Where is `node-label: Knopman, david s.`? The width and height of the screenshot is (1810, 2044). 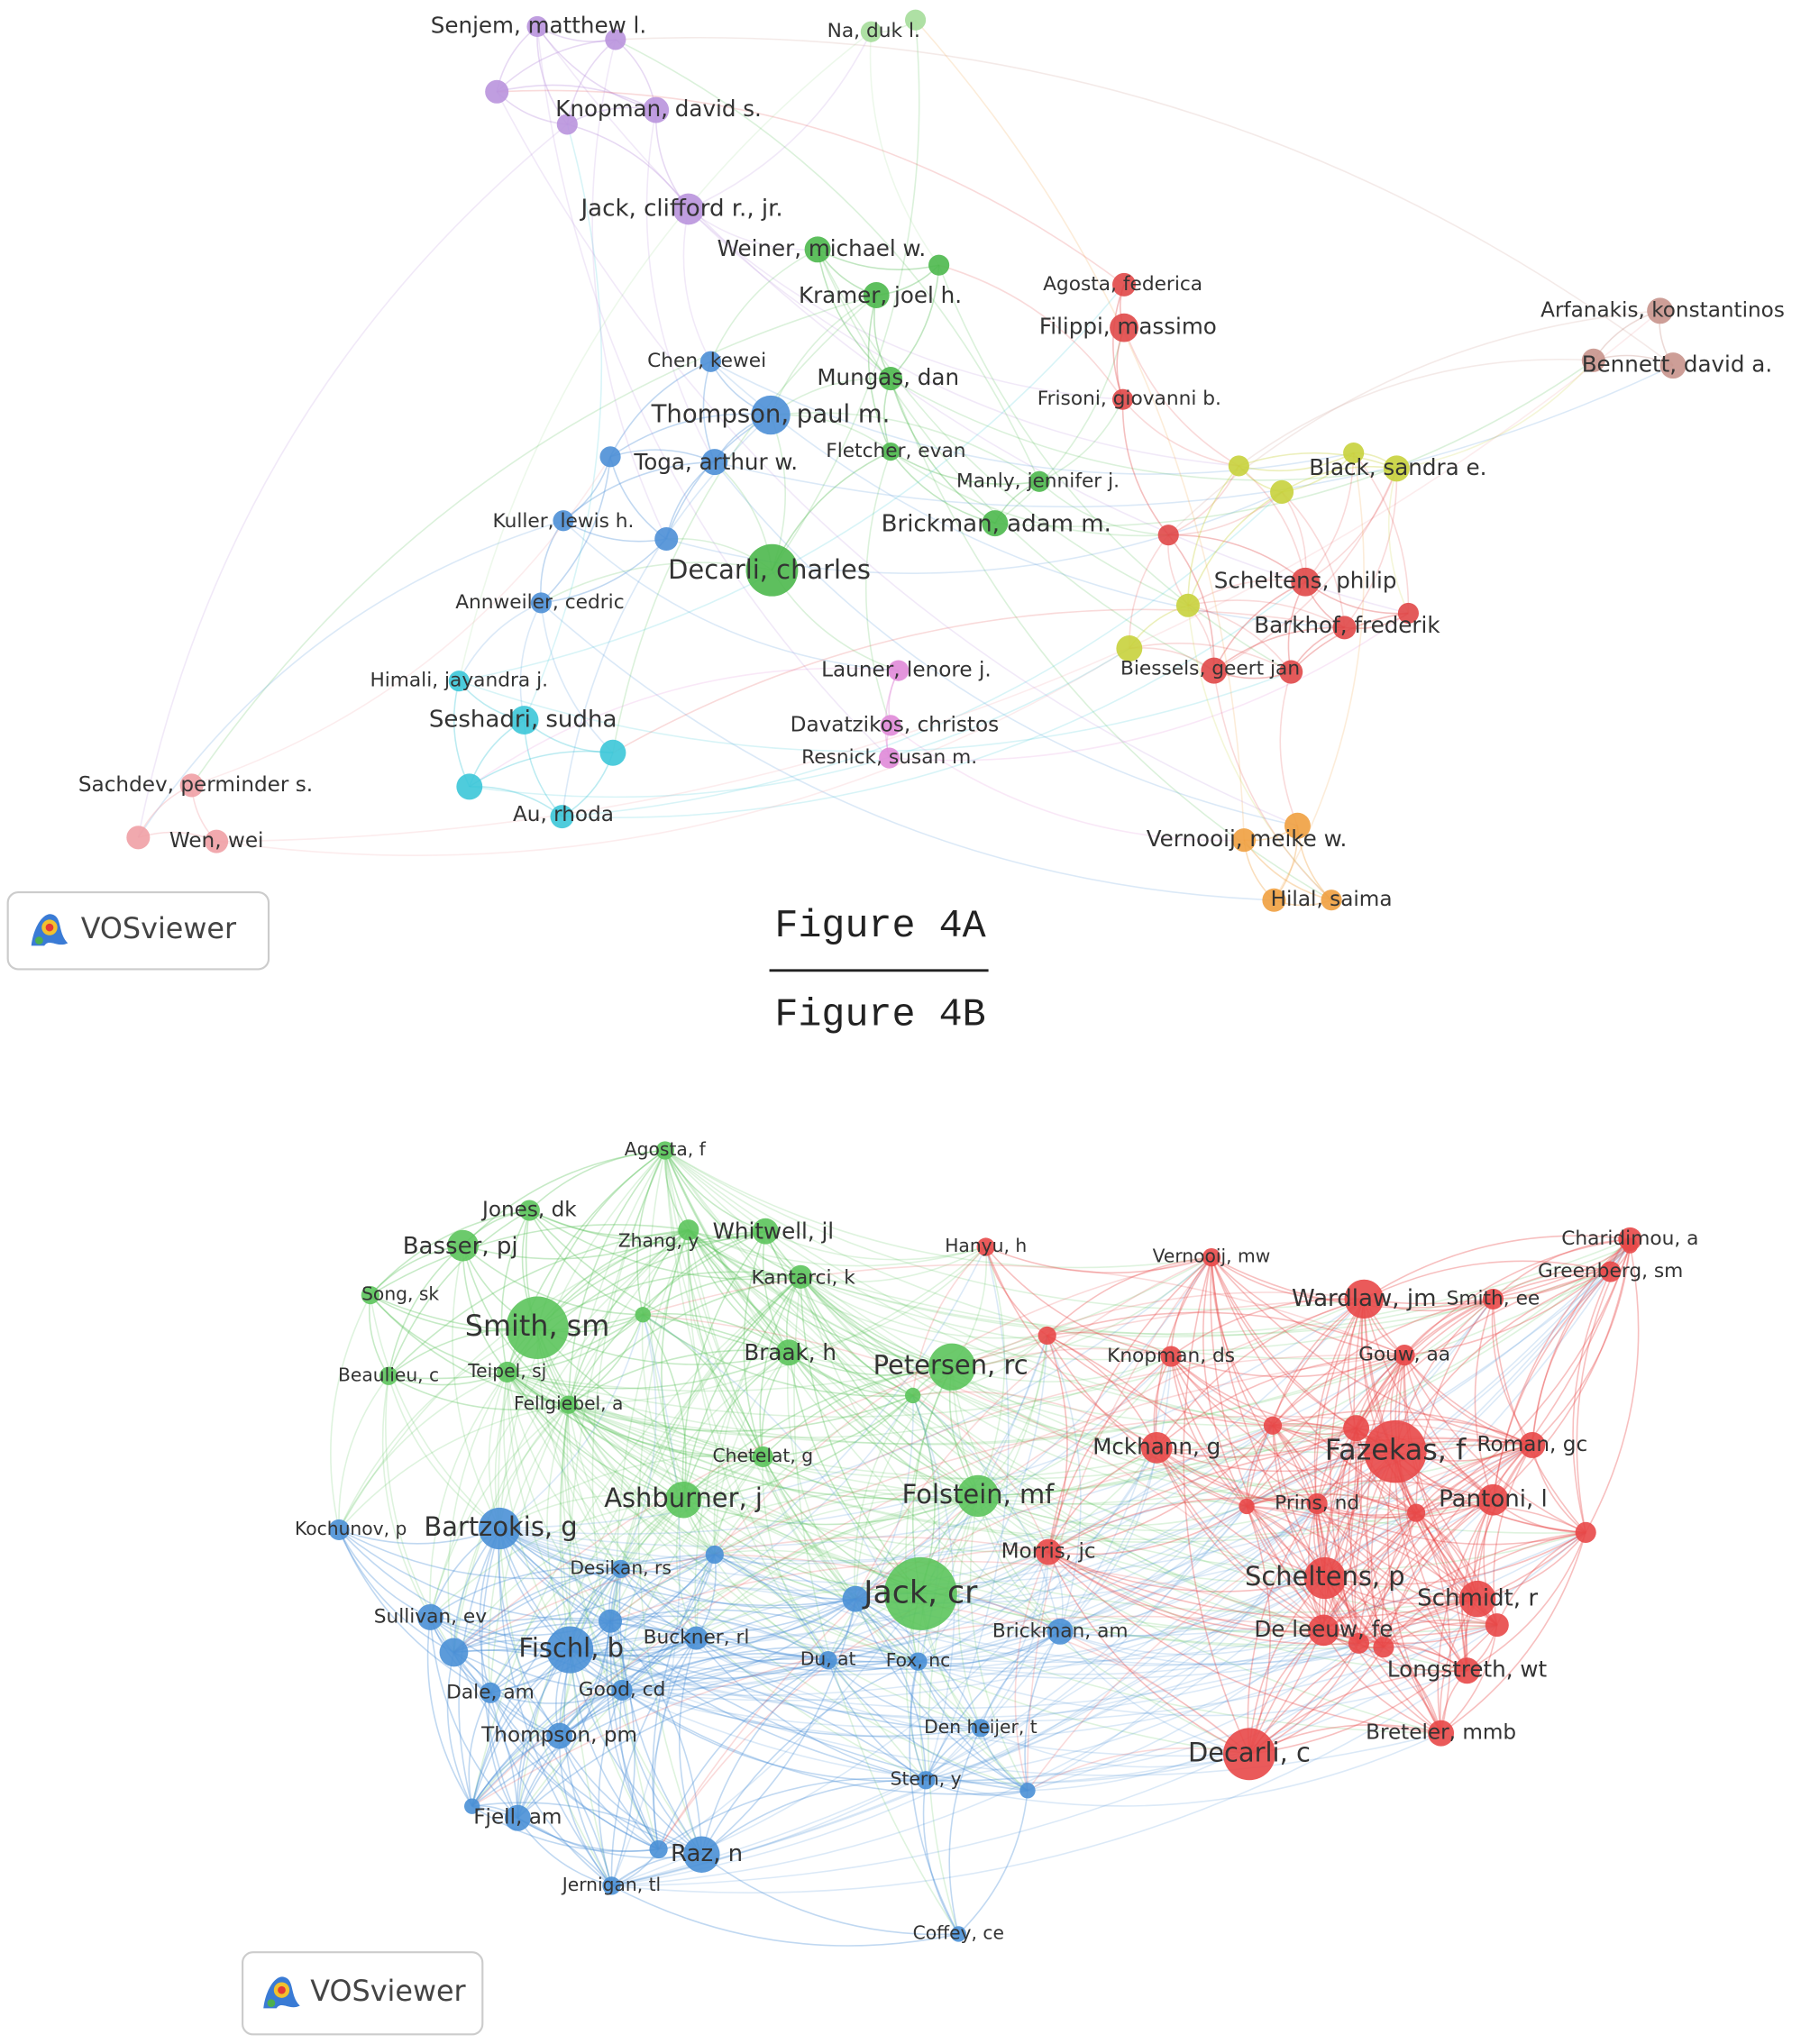 node-label: Knopman, david s. is located at coordinates (658, 109).